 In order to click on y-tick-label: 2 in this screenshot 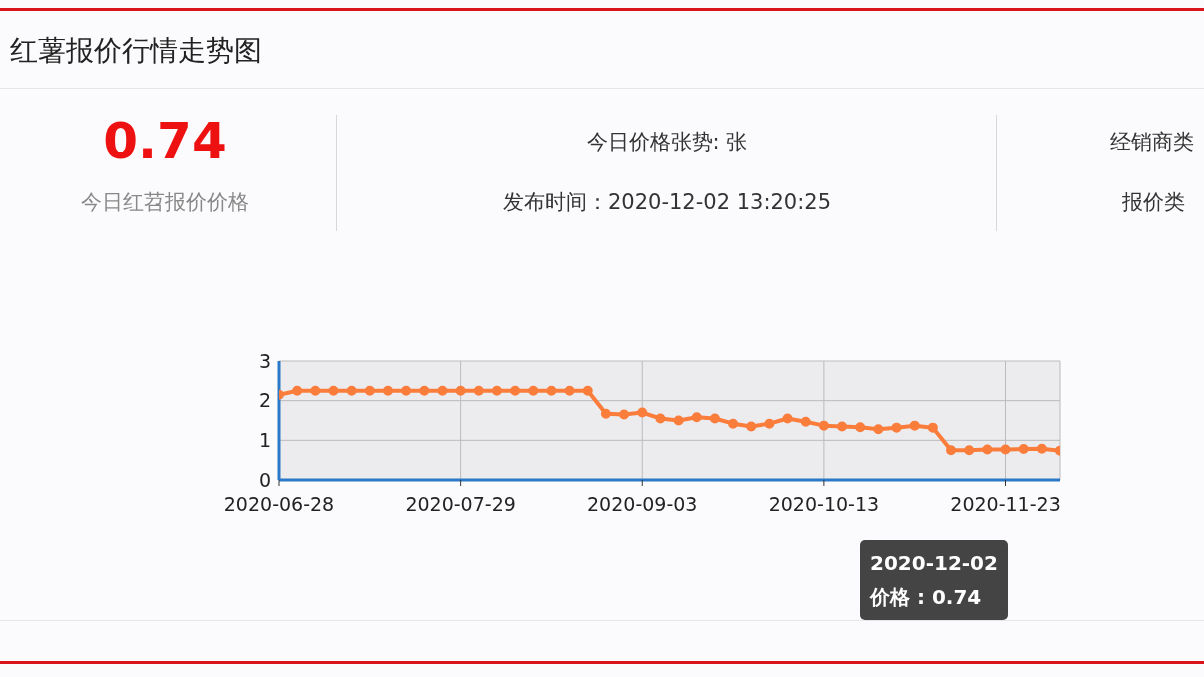, I will do `click(264, 400)`.